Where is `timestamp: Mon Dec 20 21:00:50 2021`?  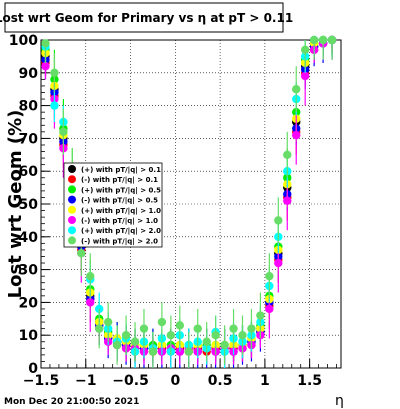 timestamp: Mon Dec 20 21:00:50 2021 is located at coordinates (71, 402).